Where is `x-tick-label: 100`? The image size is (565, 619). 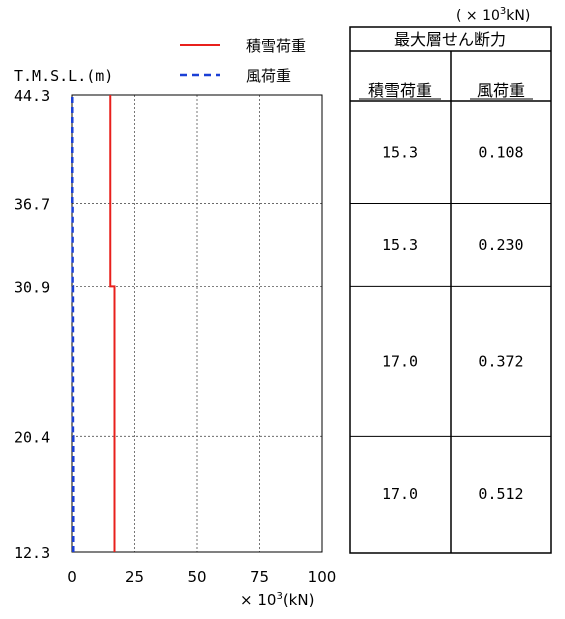 x-tick-label: 100 is located at coordinates (322, 577).